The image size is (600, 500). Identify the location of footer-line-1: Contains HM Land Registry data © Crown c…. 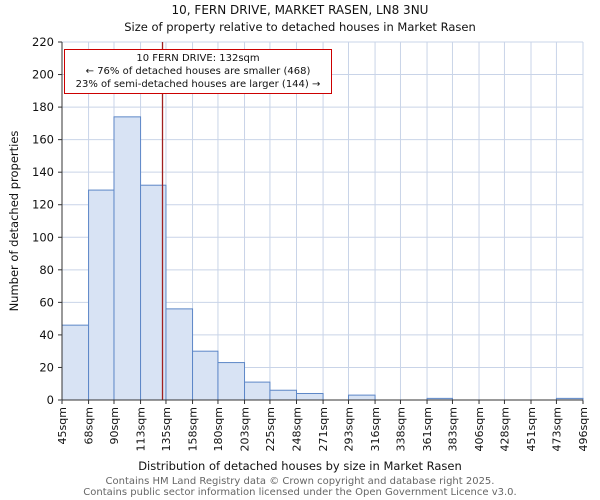
(300, 481).